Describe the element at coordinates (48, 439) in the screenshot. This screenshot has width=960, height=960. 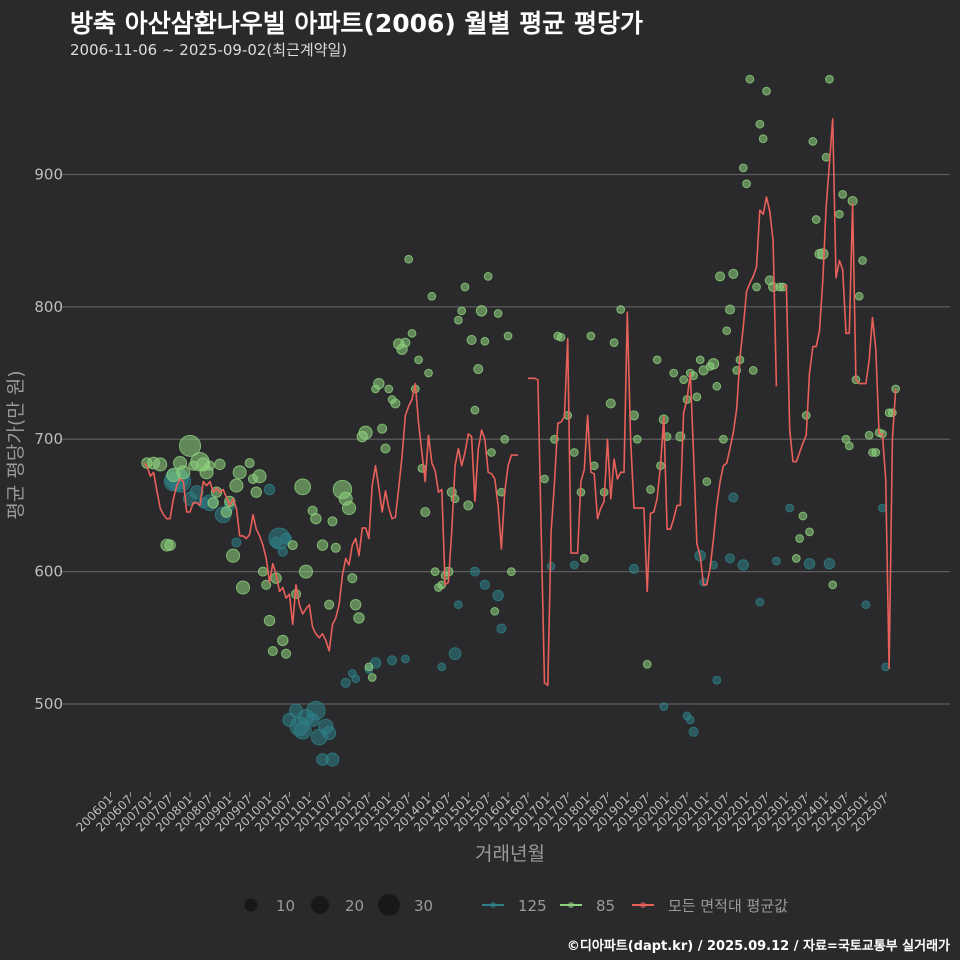
I see `y-ticks: 500 600 700 800 900` at that location.